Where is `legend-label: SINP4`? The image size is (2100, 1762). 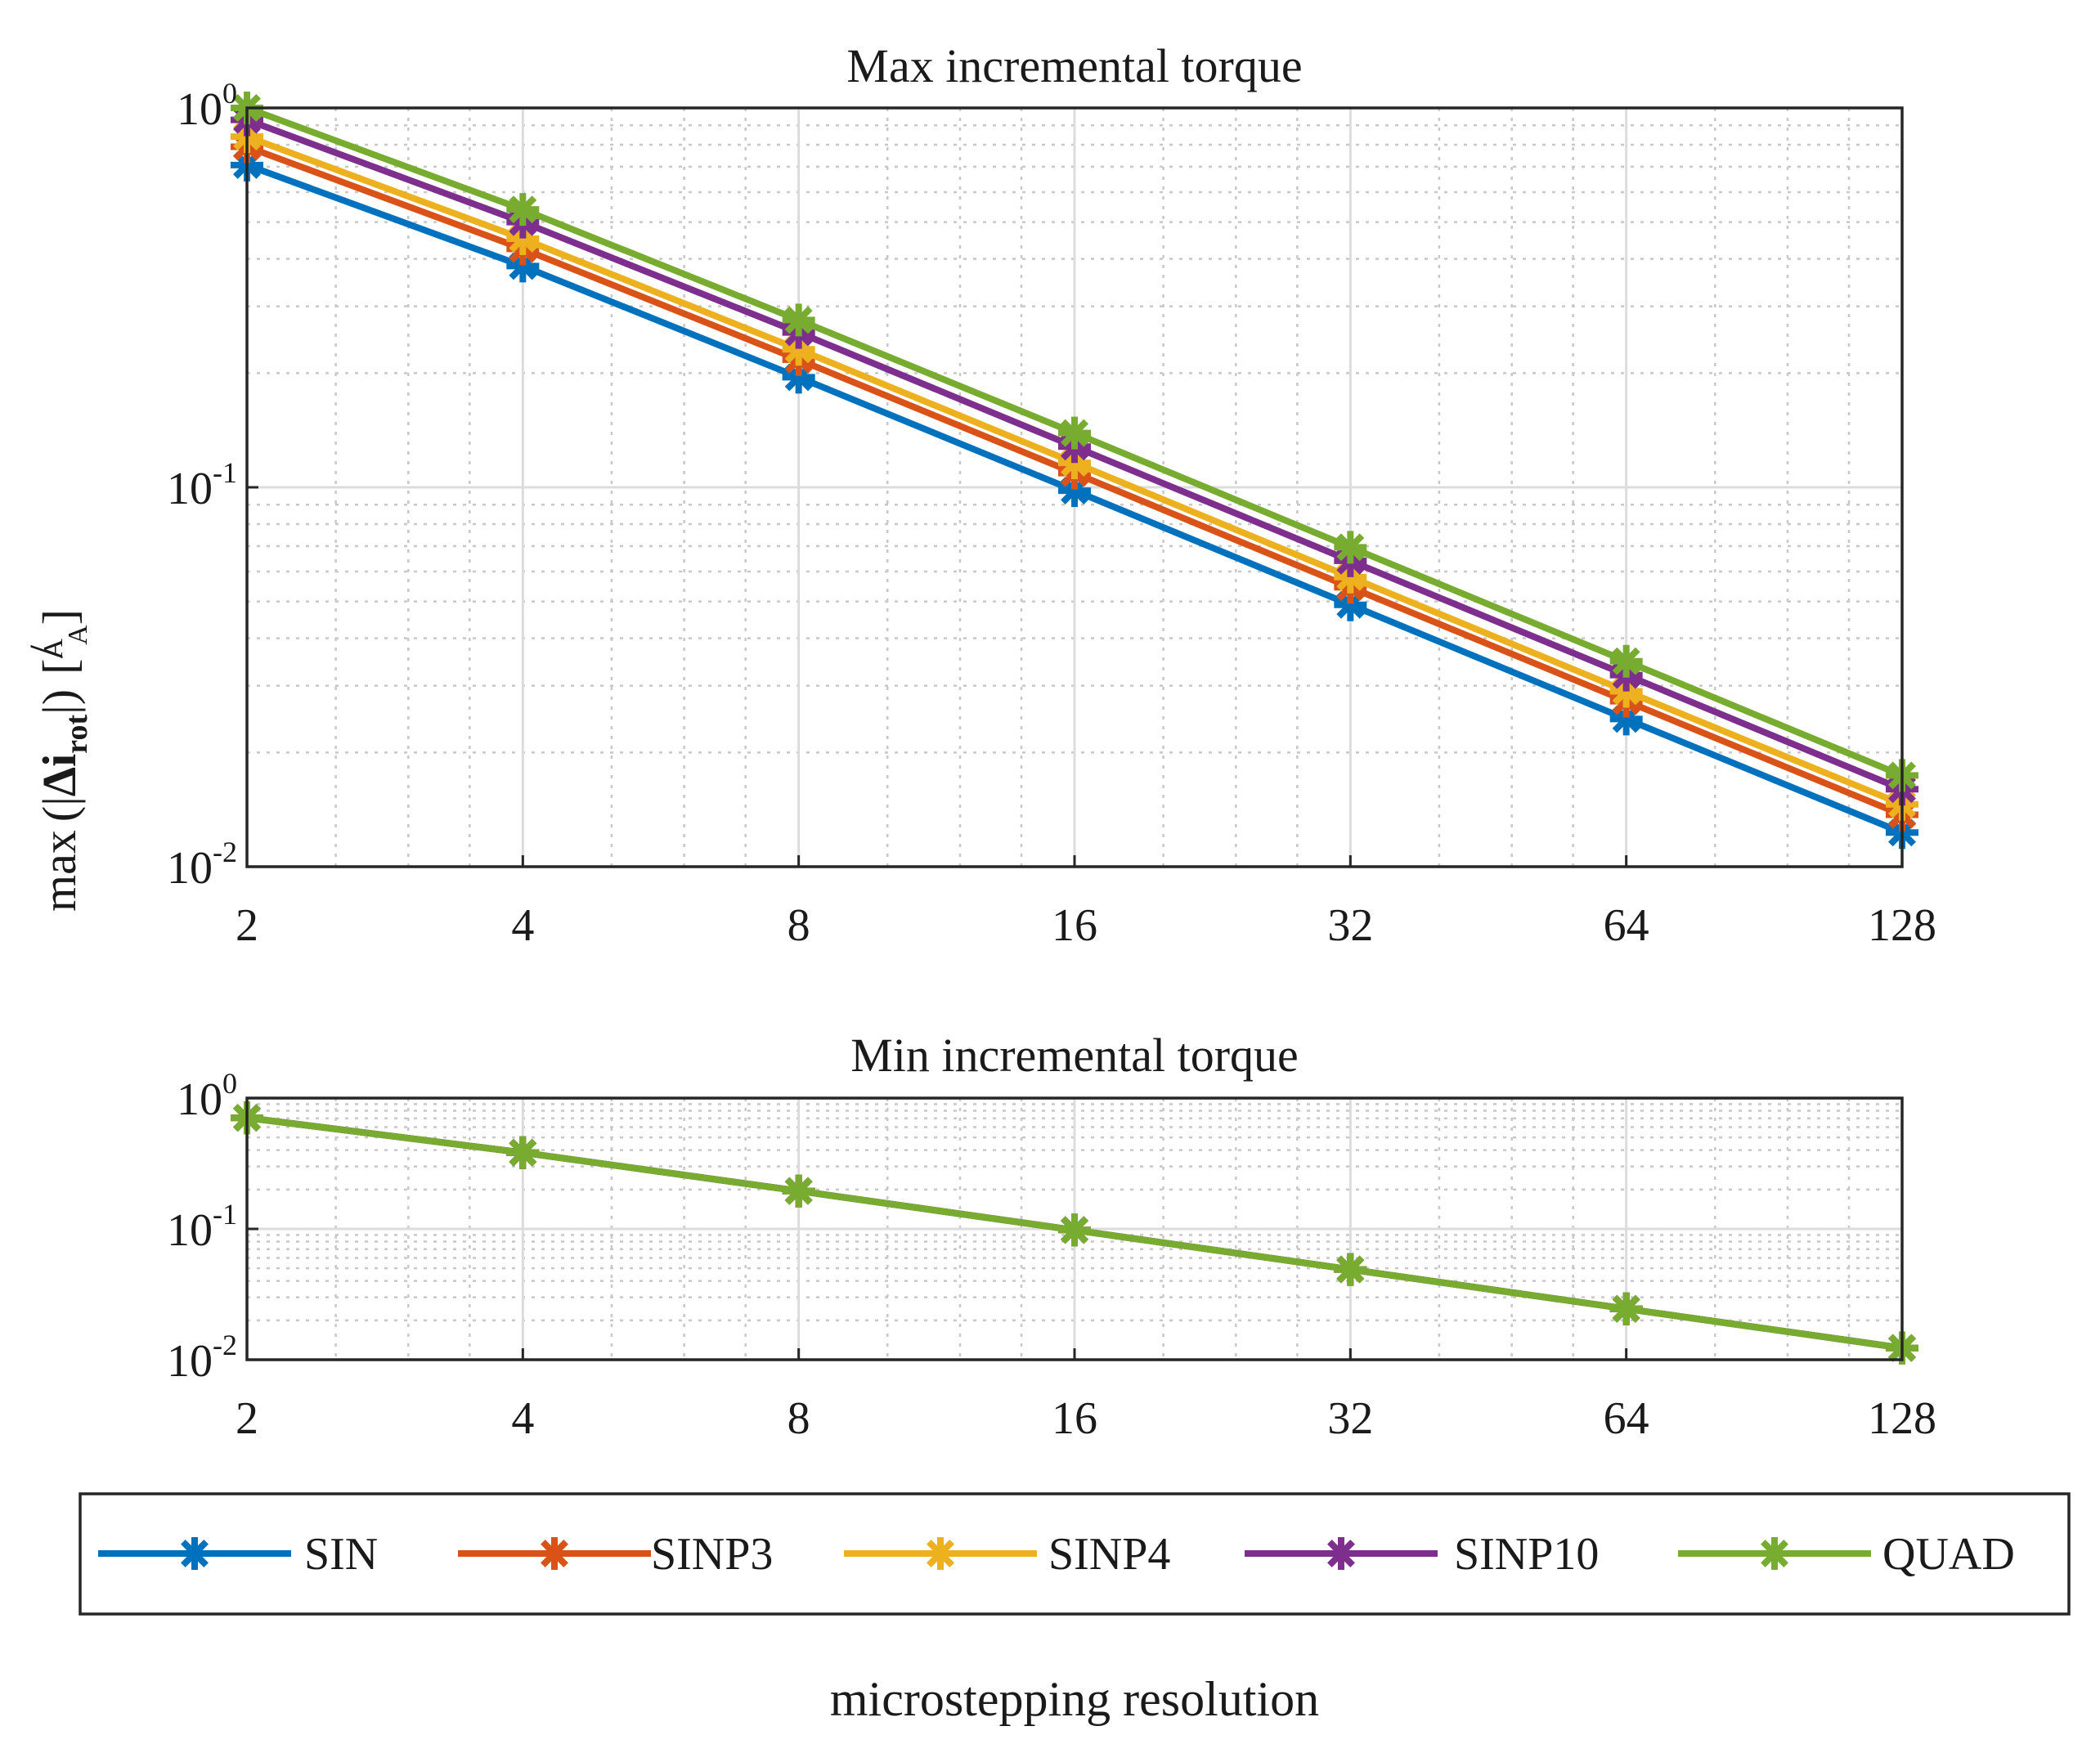
legend-label: SINP4 is located at coordinates (1109, 1554).